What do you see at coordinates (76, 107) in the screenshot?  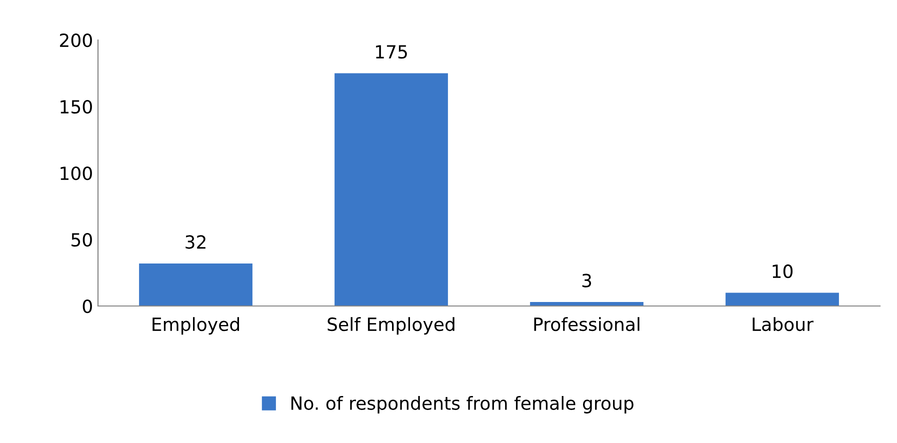 I see `y-tick-label: 150` at bounding box center [76, 107].